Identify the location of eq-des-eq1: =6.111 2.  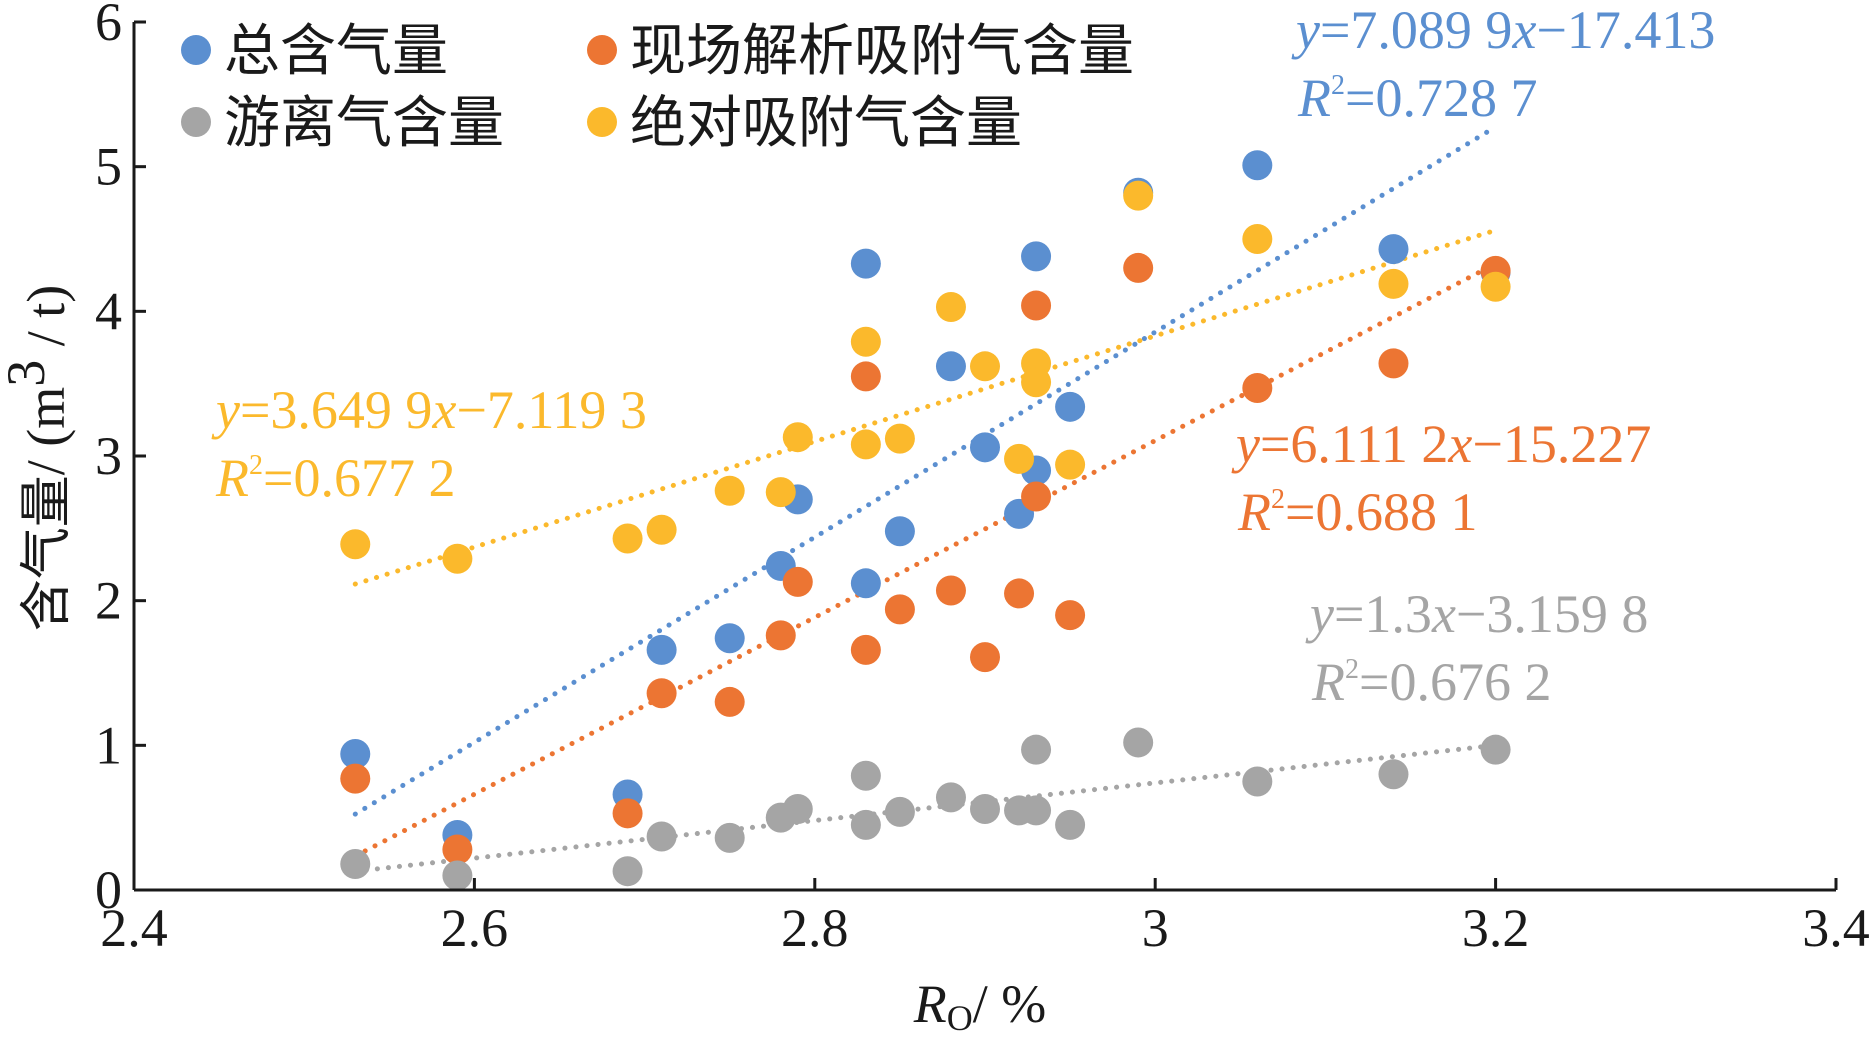
(1354, 444).